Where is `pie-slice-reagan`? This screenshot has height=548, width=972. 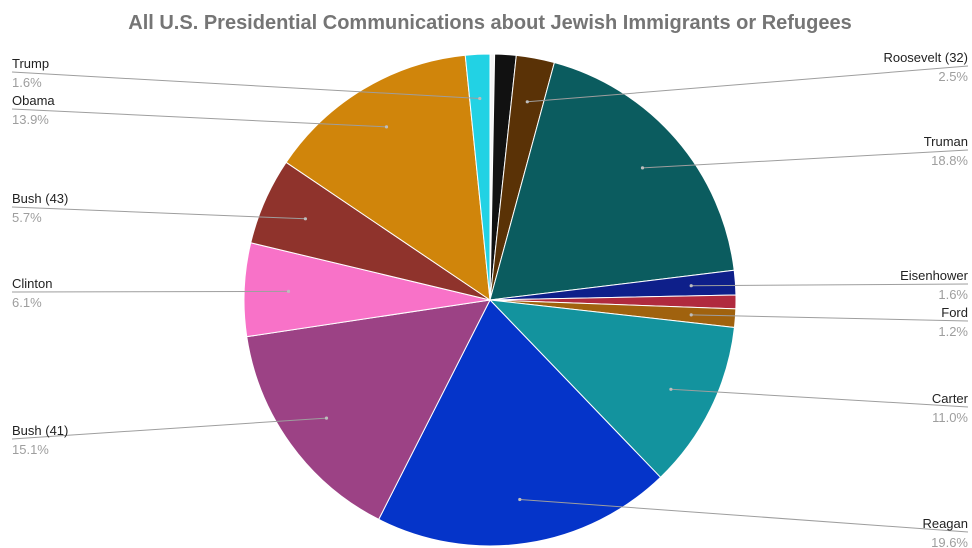
pie-slice-reagan is located at coordinates (520, 423).